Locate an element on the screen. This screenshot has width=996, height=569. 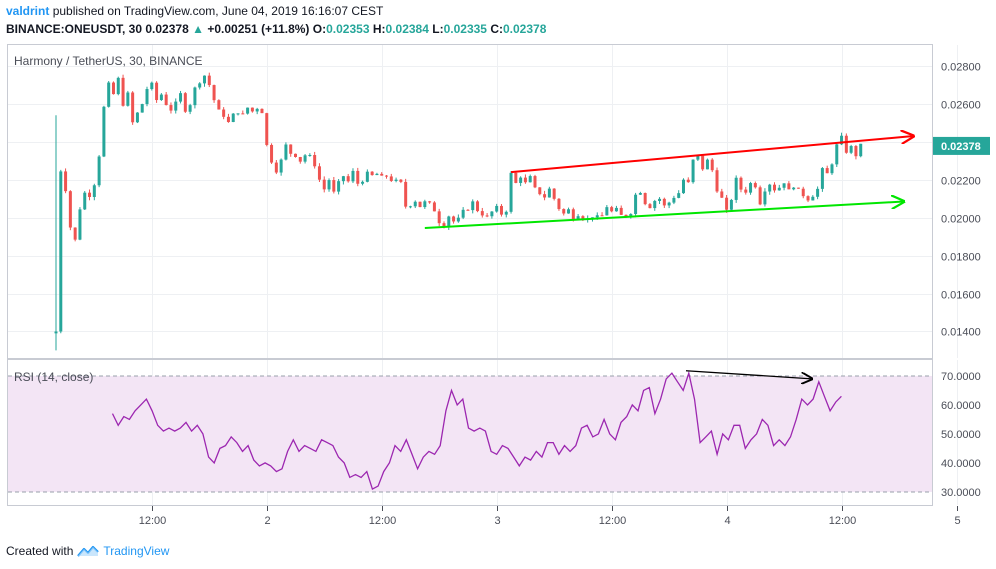
created-with-text: Created with is located at coordinates (40, 551).